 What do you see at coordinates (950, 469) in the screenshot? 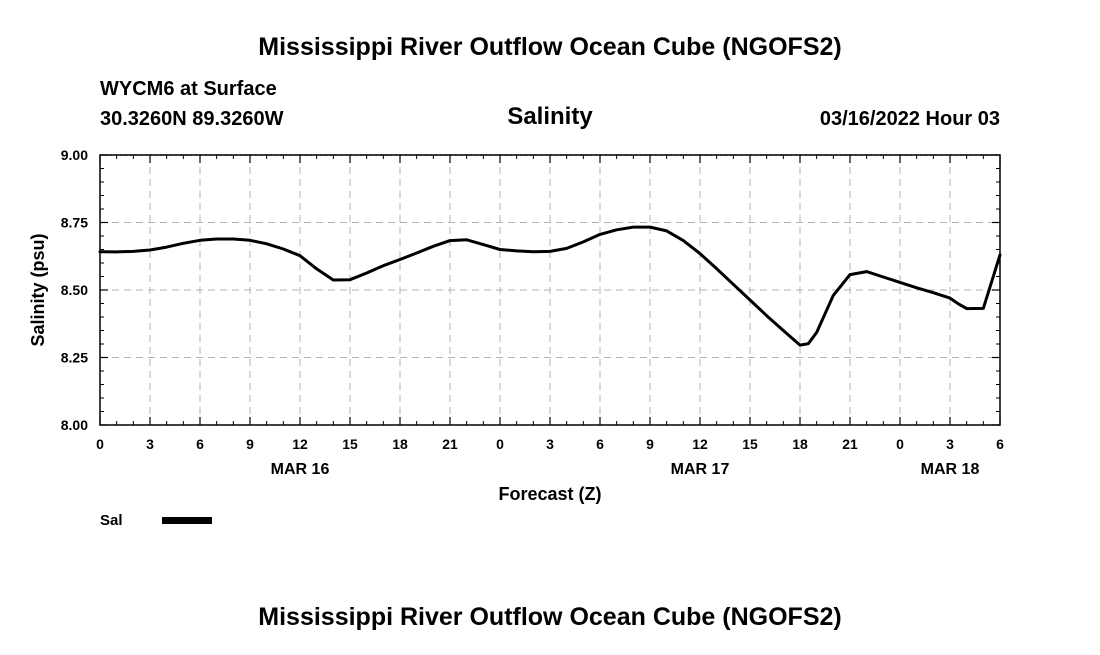
I see `date-label: MAR 18` at bounding box center [950, 469].